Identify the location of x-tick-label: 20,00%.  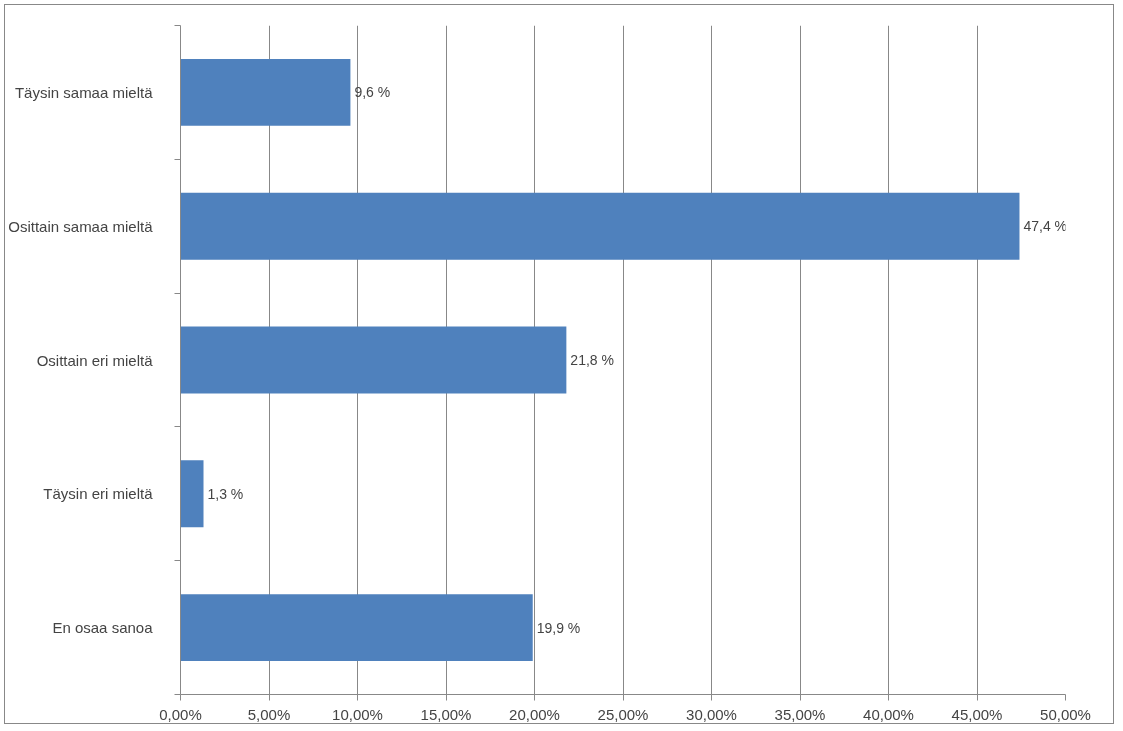
(534, 714).